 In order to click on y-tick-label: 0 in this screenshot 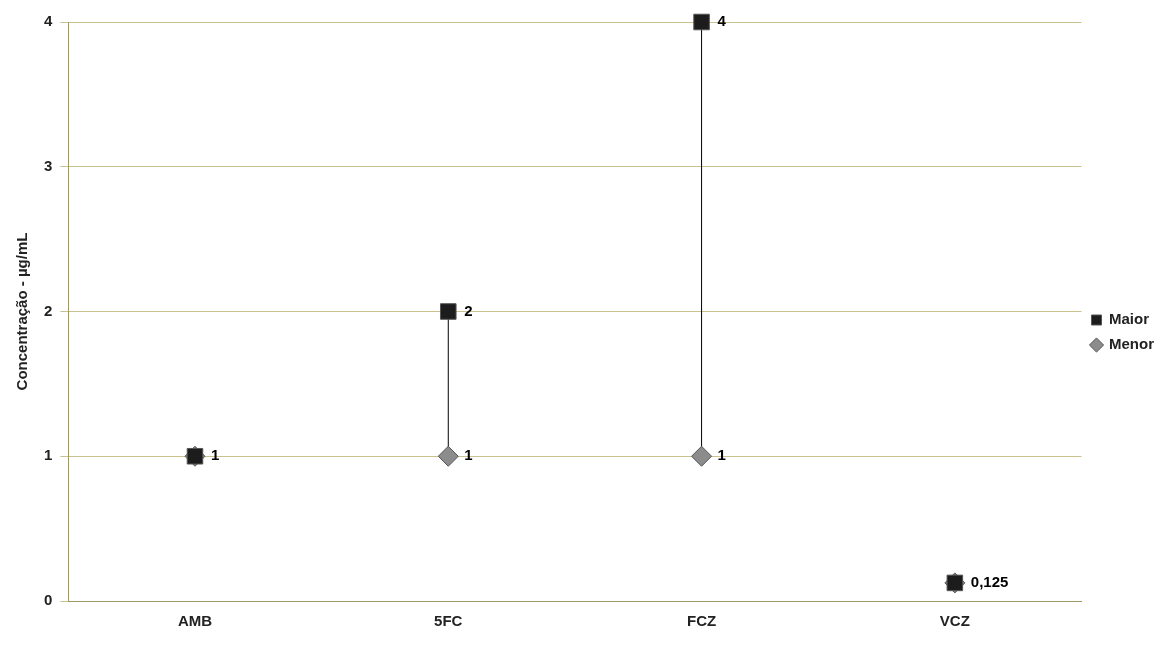, I will do `click(48, 600)`.